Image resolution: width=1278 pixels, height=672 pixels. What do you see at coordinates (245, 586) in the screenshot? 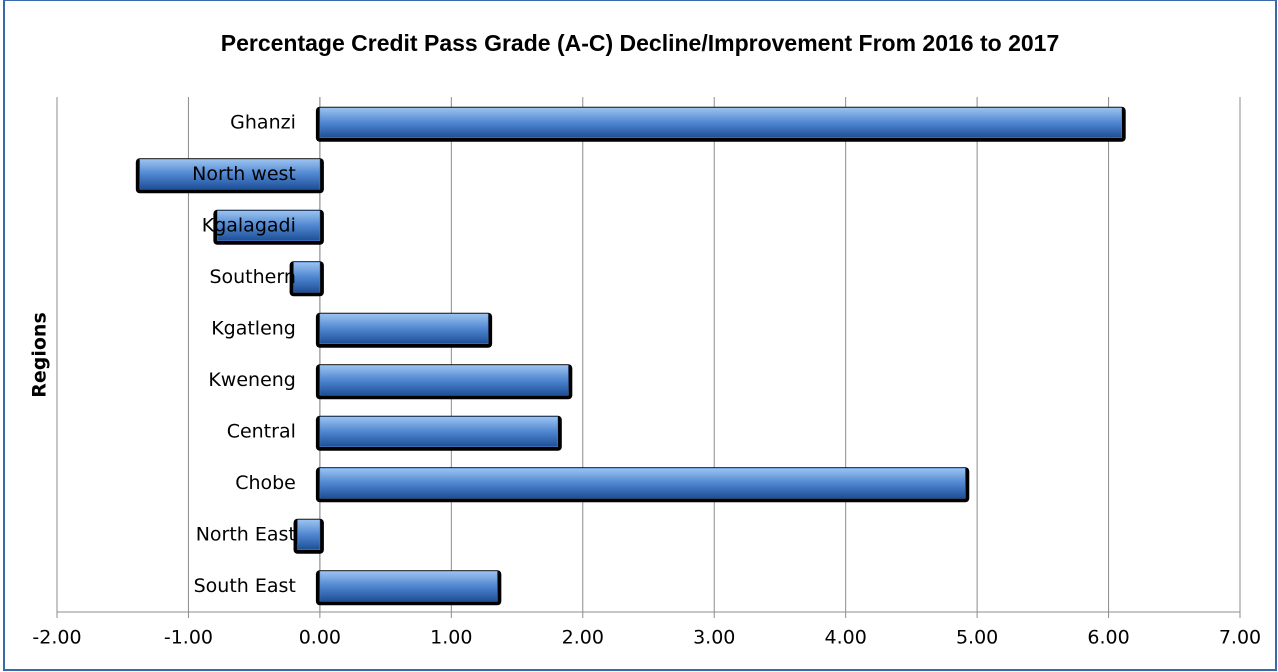
I see `y-tick-label: South East` at bounding box center [245, 586].